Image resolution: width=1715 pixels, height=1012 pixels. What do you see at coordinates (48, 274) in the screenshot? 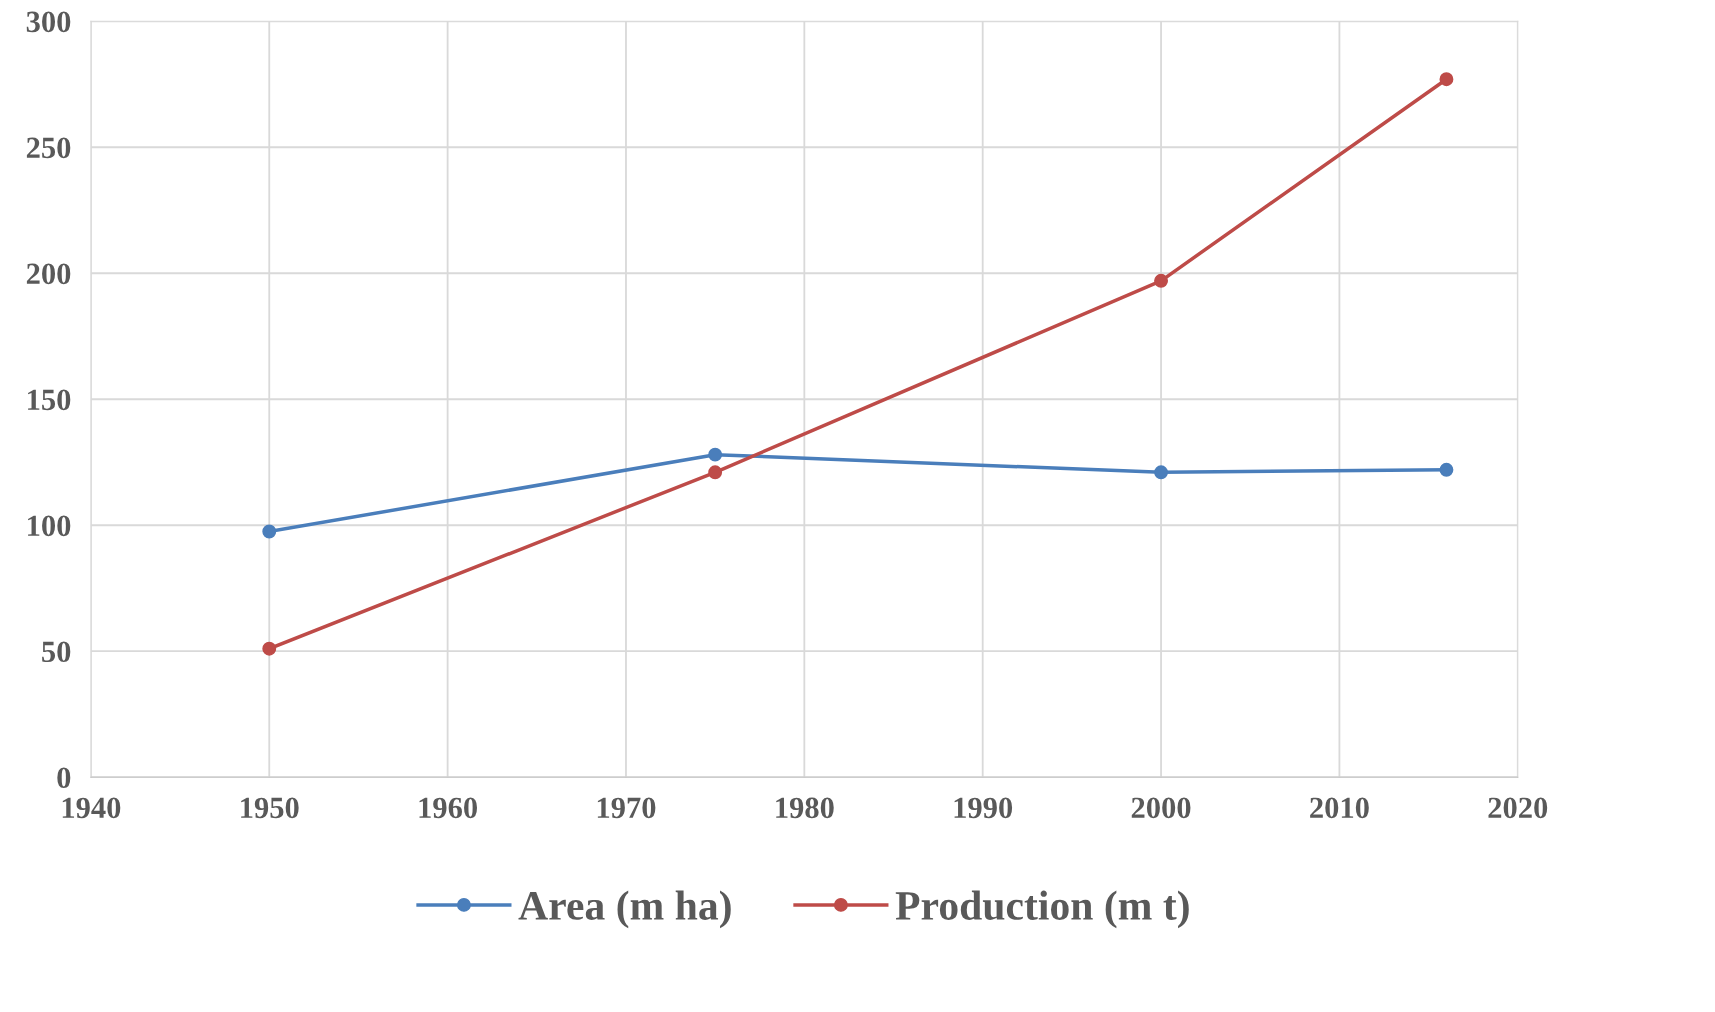
I see `y-tick-label: 200` at bounding box center [48, 274].